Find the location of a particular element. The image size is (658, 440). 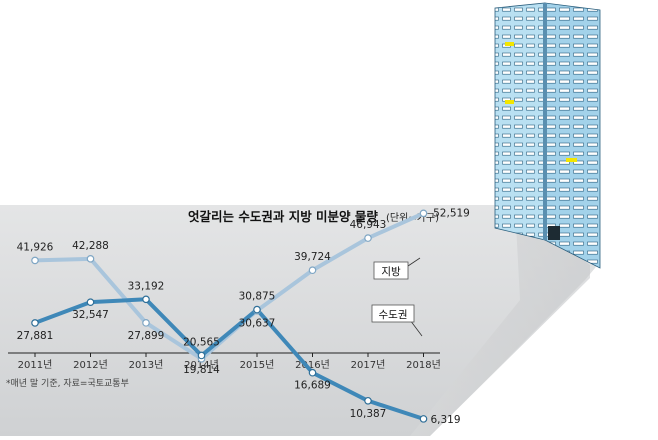

data-label: 27,899 is located at coordinates (146, 336).